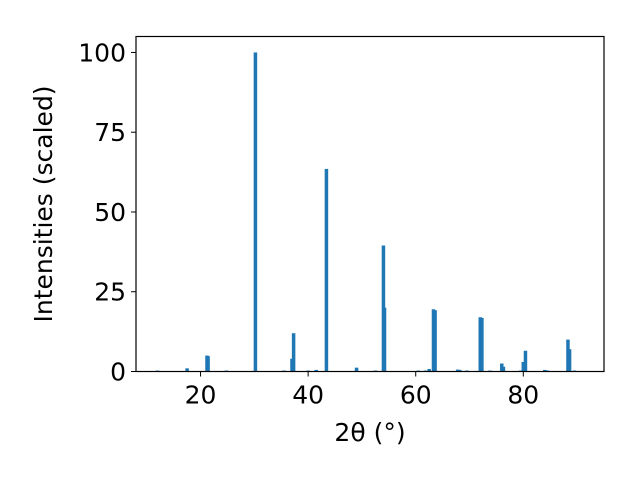 The width and height of the screenshot is (640, 480). I want to click on y-axis: 0 25 50 75 100, so click(107, 212).